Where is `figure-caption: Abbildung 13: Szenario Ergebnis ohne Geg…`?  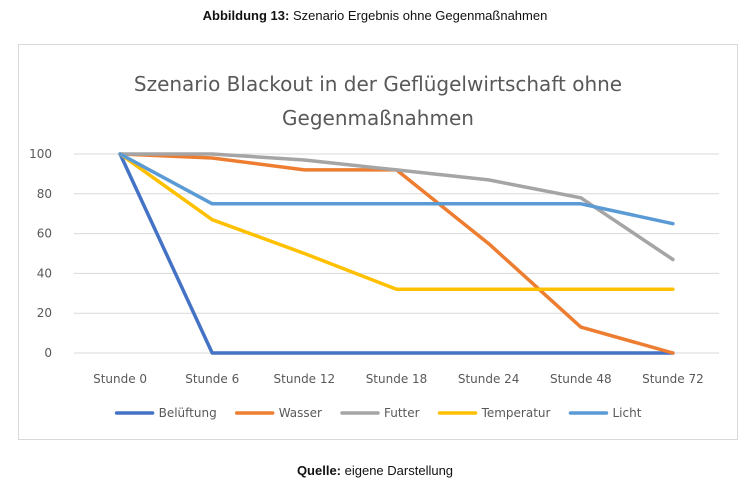
figure-caption: Abbildung 13: Szenario Ergebnis ohne Geg… is located at coordinates (375, 15).